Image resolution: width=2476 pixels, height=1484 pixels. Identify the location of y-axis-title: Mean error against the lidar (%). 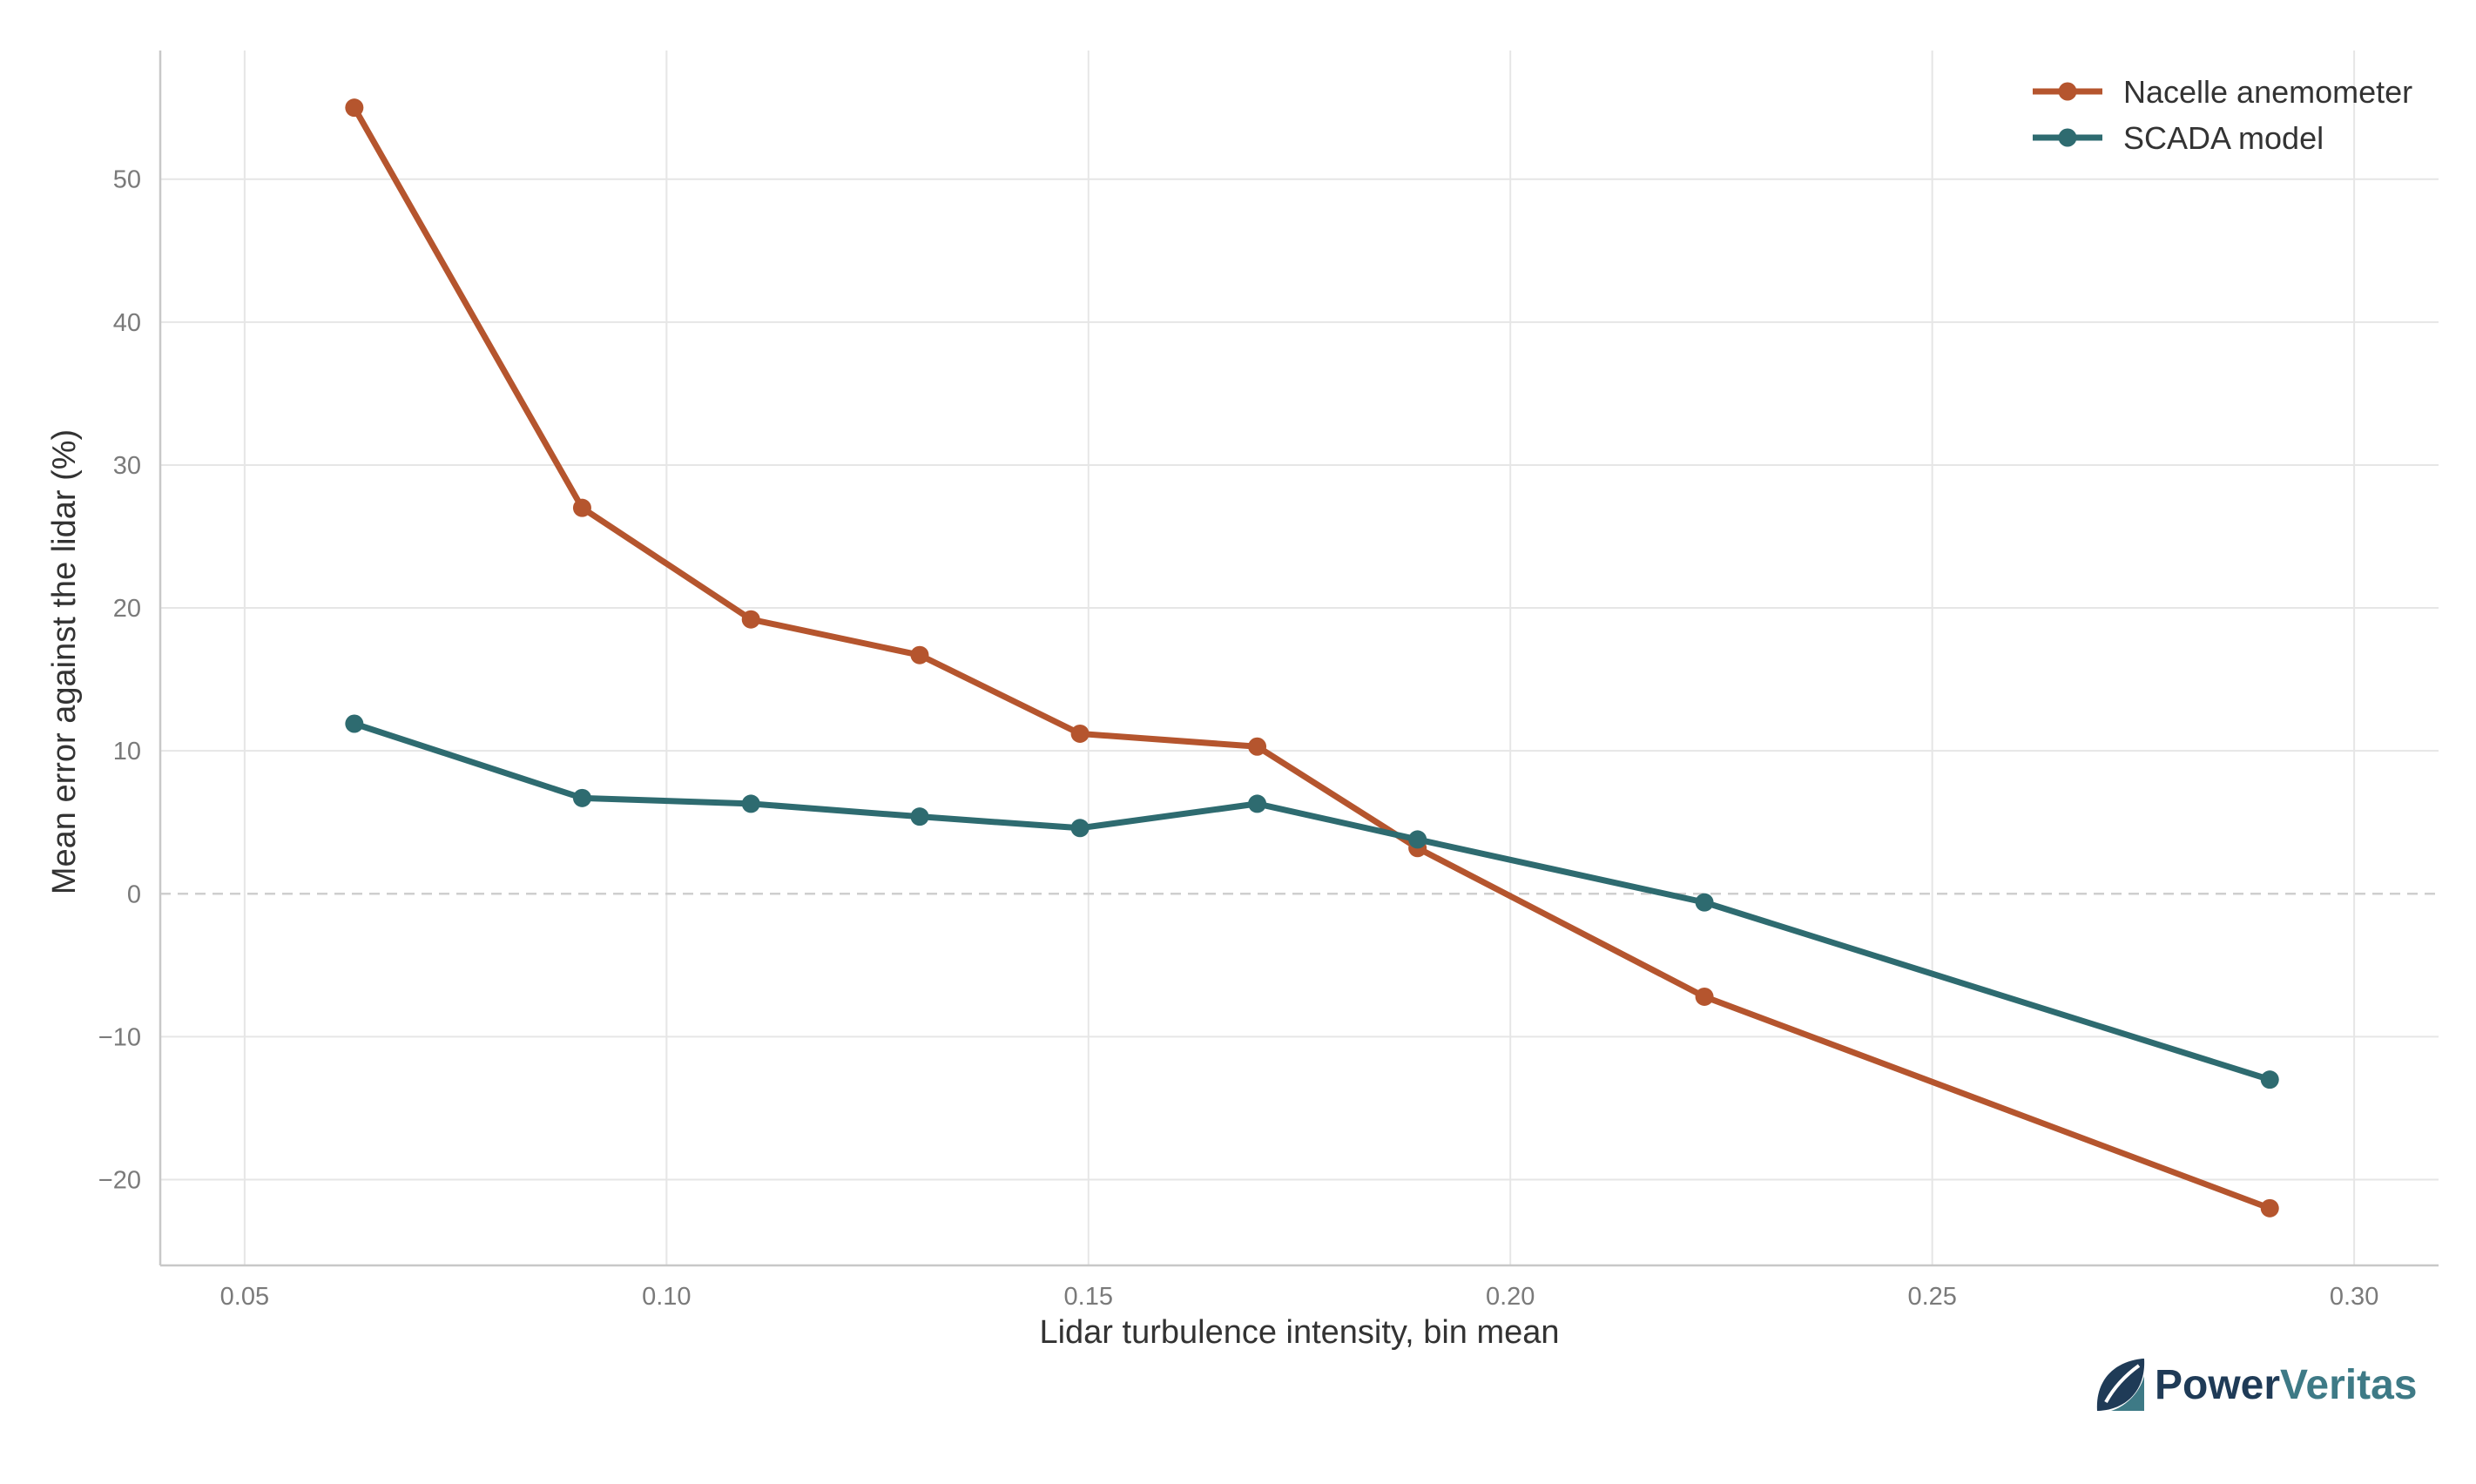
(64, 661).